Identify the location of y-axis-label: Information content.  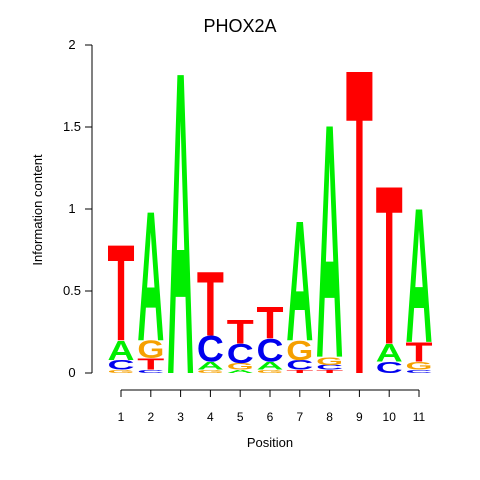
(37, 210).